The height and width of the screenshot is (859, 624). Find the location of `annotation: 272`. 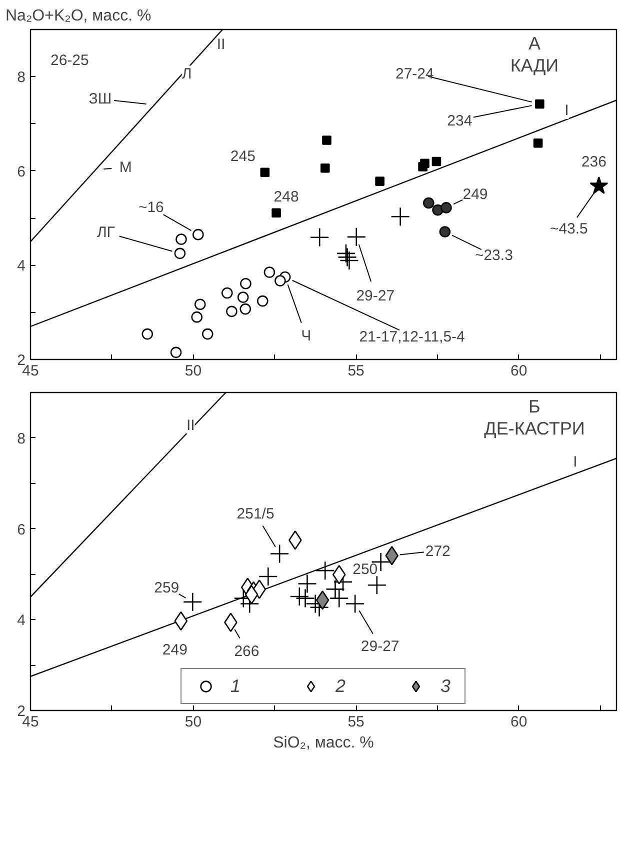

annotation: 272 is located at coordinates (437, 551).